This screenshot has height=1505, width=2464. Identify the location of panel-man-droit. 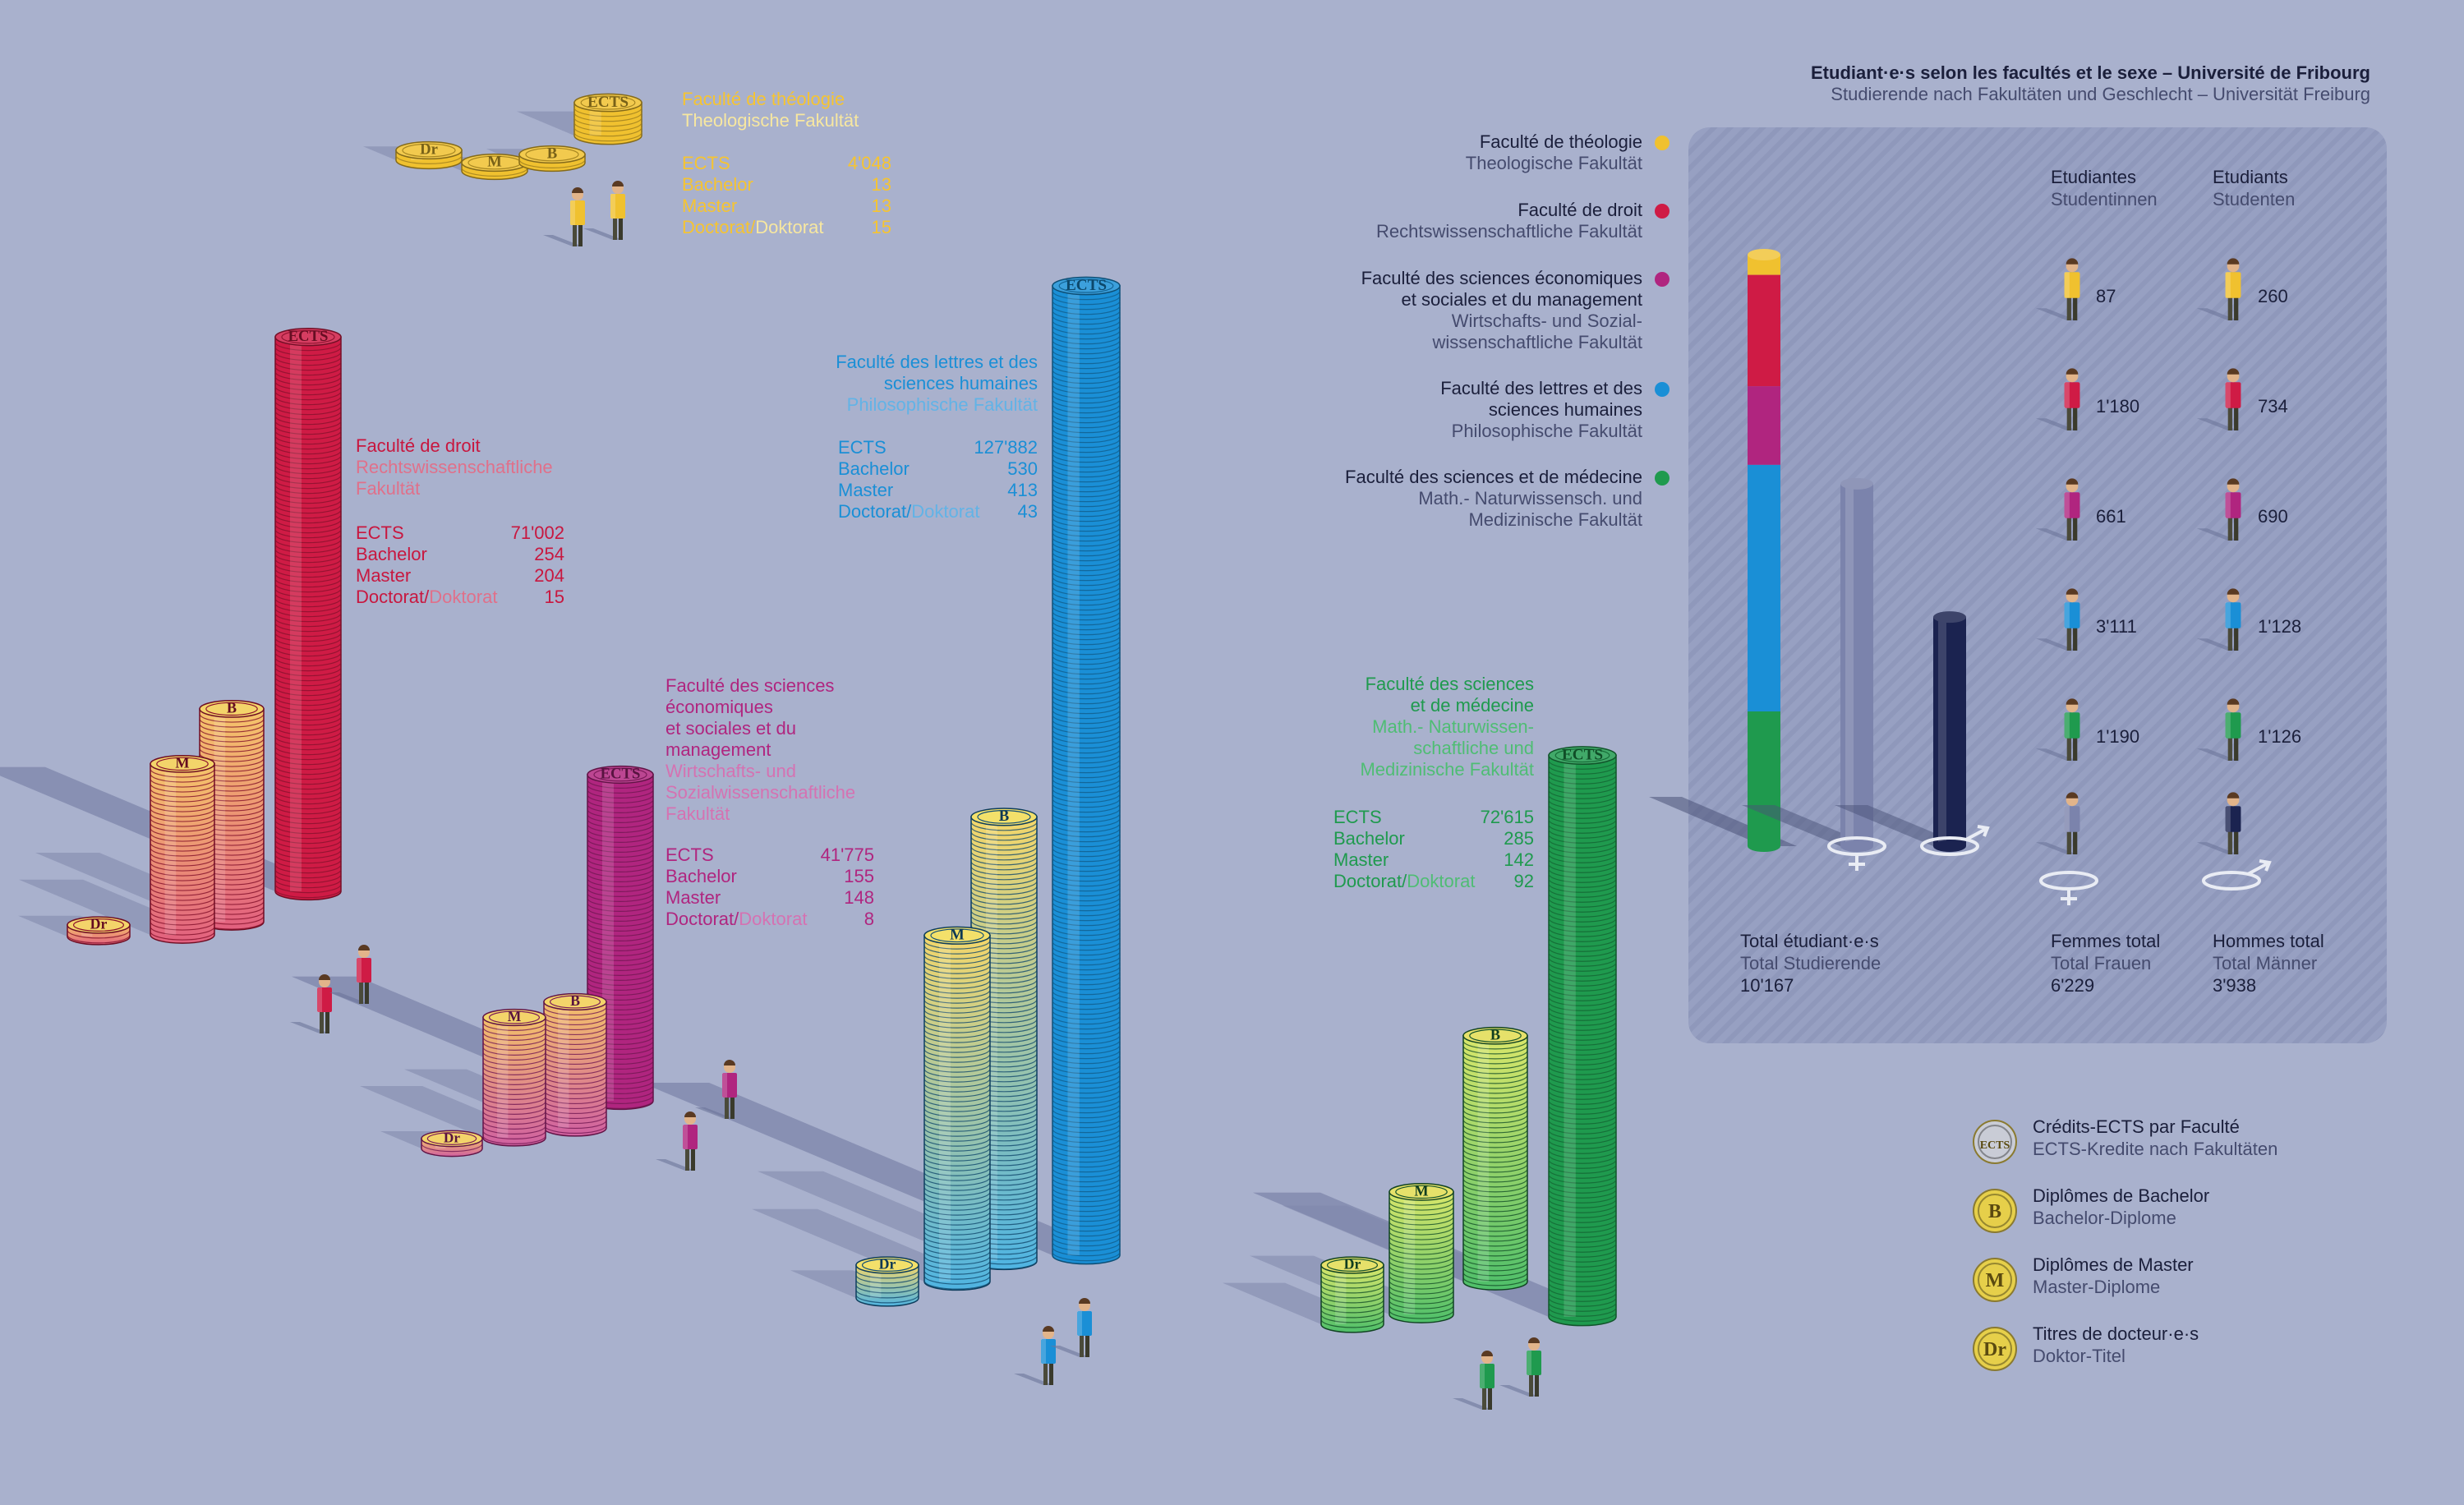
(2218, 399).